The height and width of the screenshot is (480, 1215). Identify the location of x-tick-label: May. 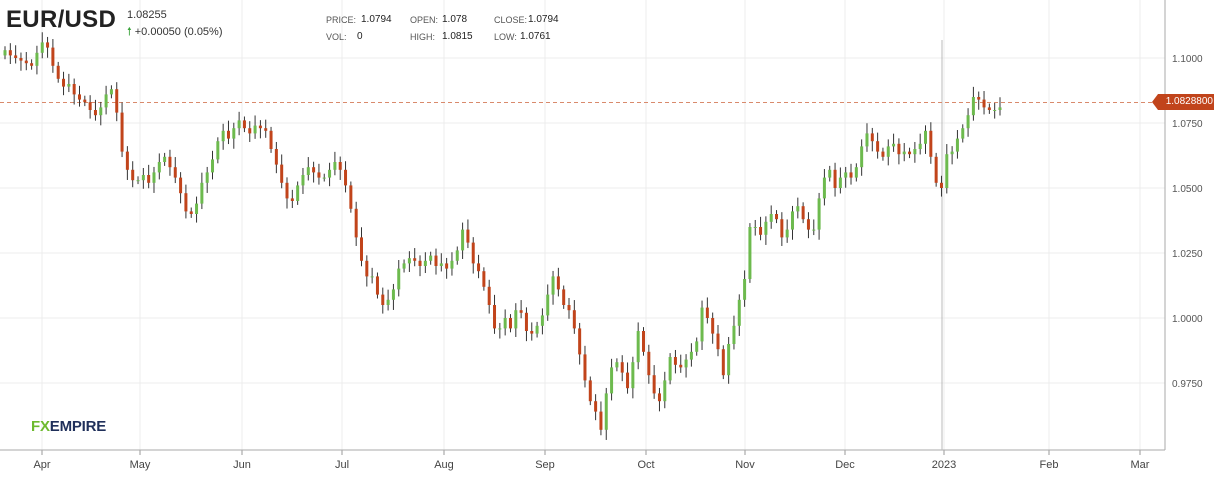
(140, 465).